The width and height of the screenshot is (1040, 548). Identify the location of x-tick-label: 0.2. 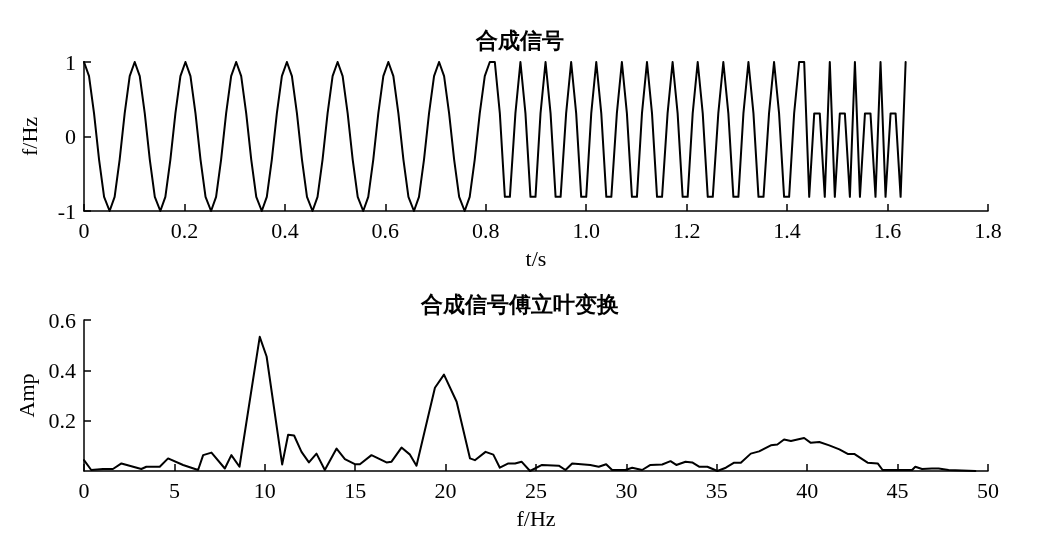
(184, 230).